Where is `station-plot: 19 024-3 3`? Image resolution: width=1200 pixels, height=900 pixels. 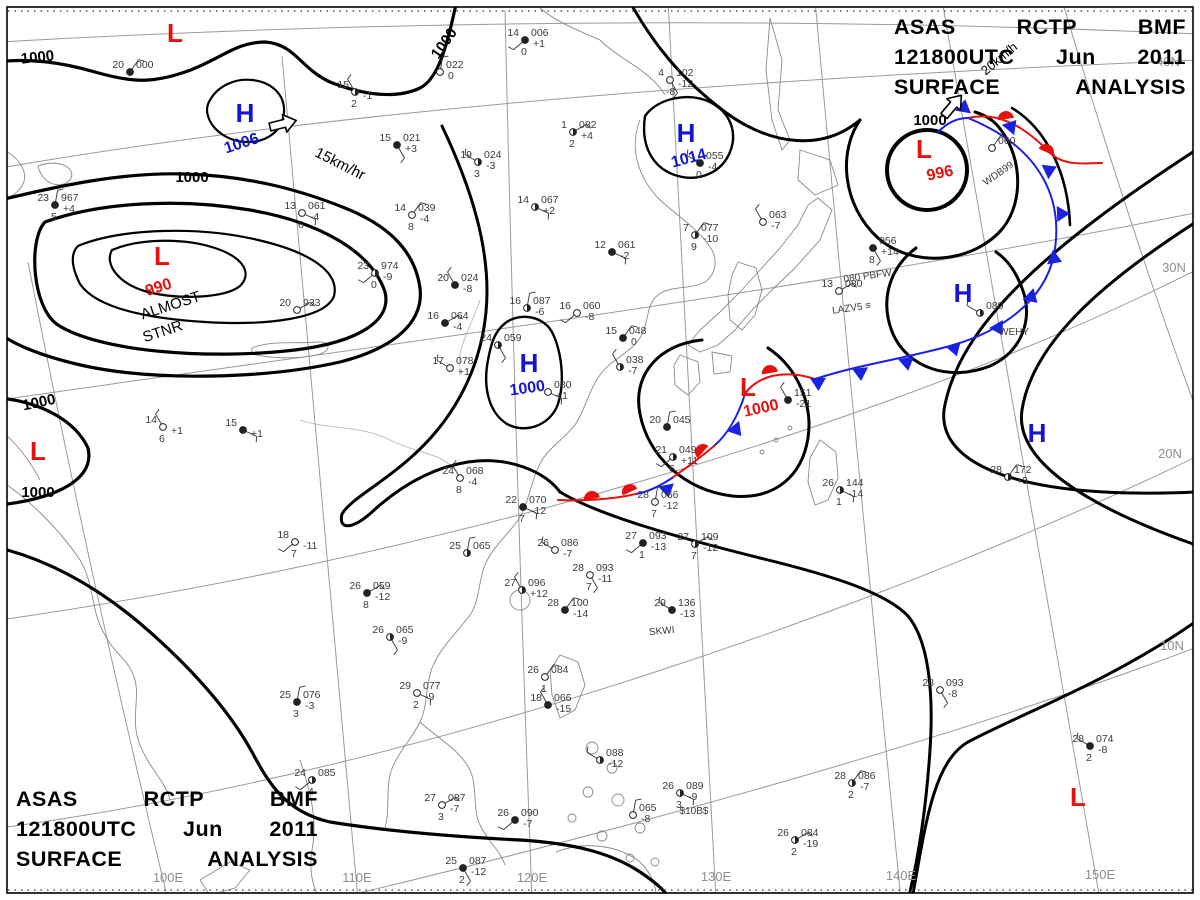
station-plot: 19 024-3 3 is located at coordinates (481, 164).